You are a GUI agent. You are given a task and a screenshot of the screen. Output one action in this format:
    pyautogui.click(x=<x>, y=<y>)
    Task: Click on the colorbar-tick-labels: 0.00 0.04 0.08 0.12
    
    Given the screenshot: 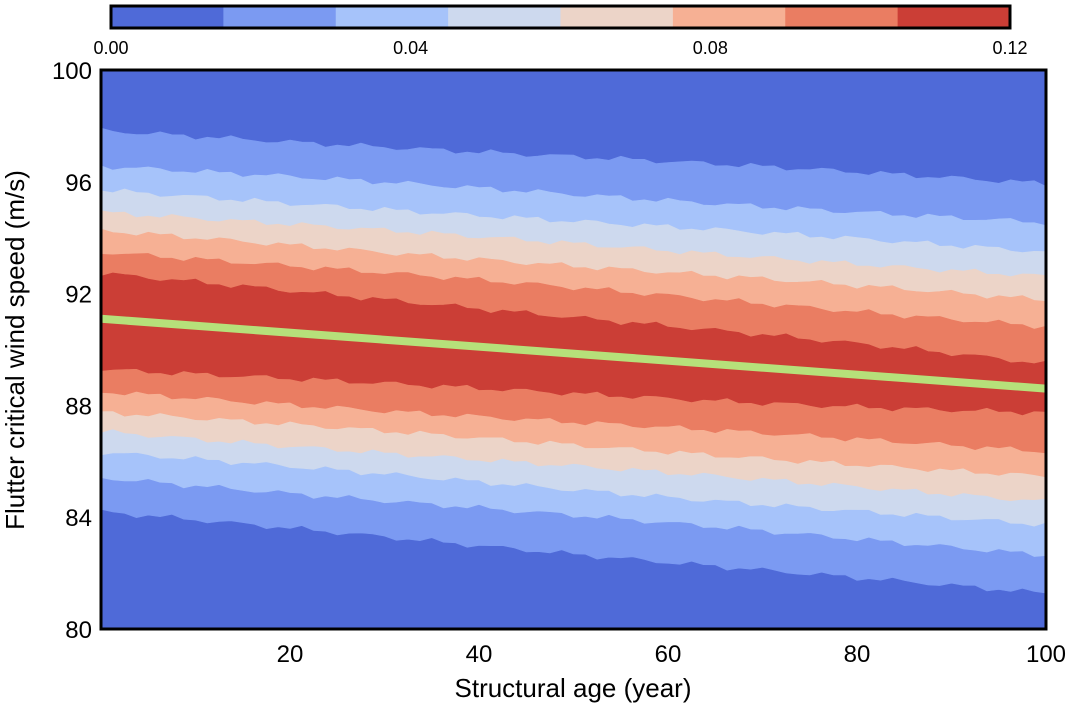 What is the action you would take?
    pyautogui.click(x=560, y=48)
    